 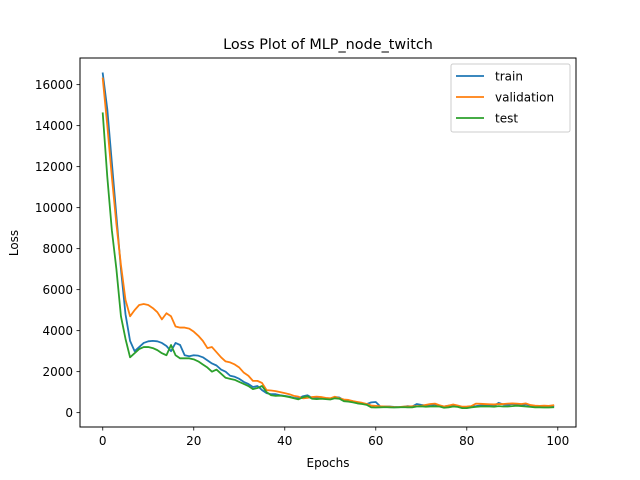 What do you see at coordinates (69, 413) in the screenshot?
I see `y-tick-label: 0` at bounding box center [69, 413].